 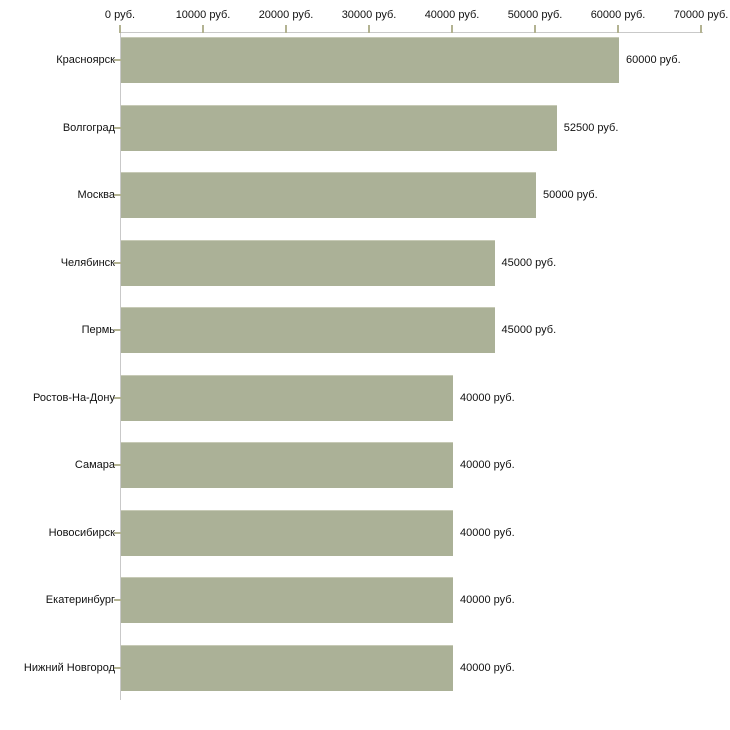 I want to click on bar-row: Красноярск 60000 руб., so click(x=365, y=60).